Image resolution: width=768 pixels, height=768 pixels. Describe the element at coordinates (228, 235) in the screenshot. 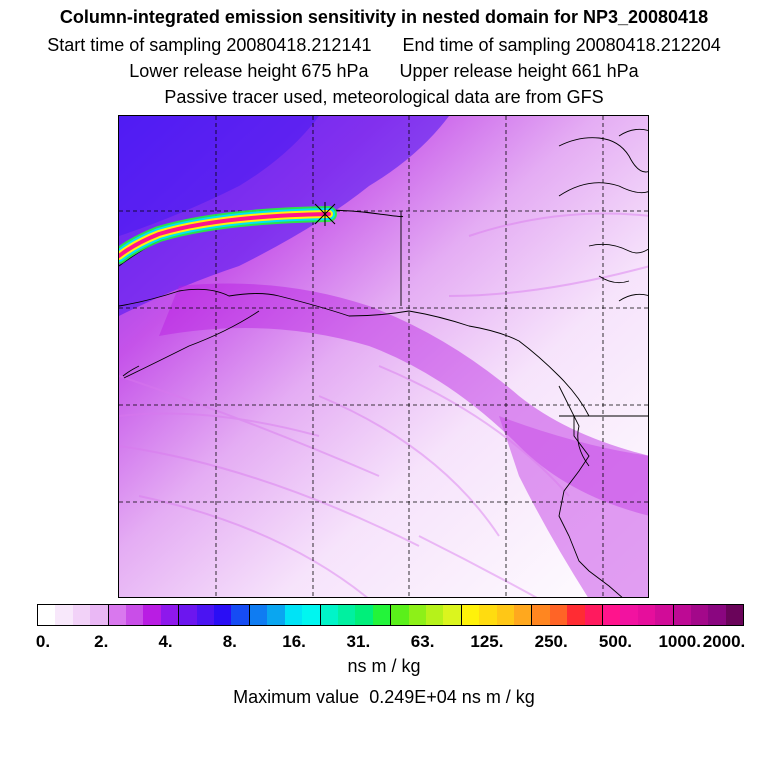

I see `release-plume` at that location.